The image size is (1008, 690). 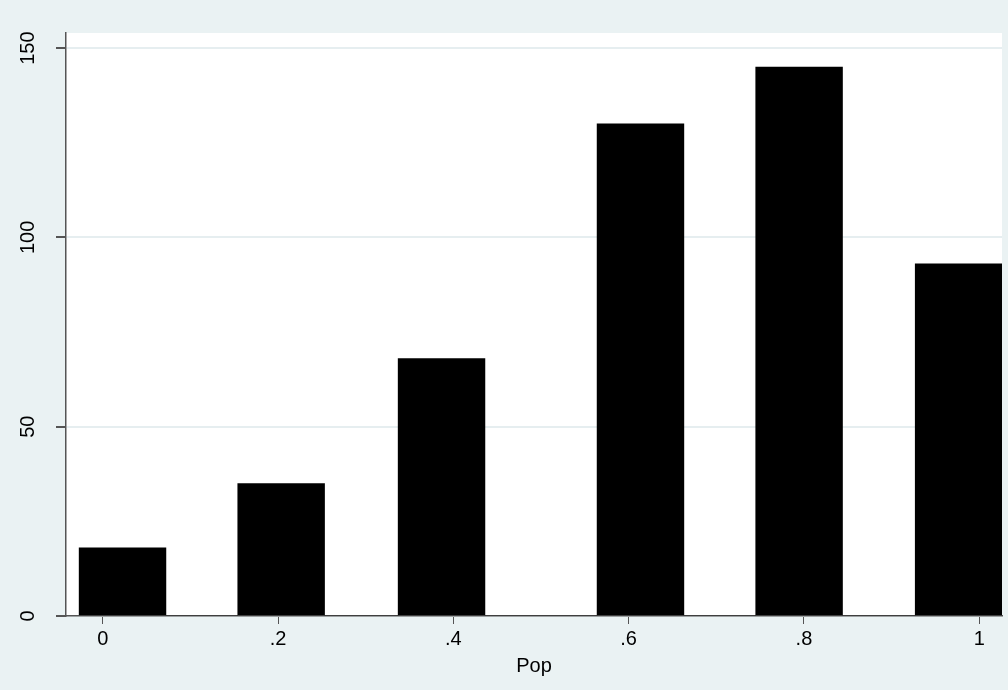 What do you see at coordinates (804, 637) in the screenshot?
I see `x-tick-label: .8` at bounding box center [804, 637].